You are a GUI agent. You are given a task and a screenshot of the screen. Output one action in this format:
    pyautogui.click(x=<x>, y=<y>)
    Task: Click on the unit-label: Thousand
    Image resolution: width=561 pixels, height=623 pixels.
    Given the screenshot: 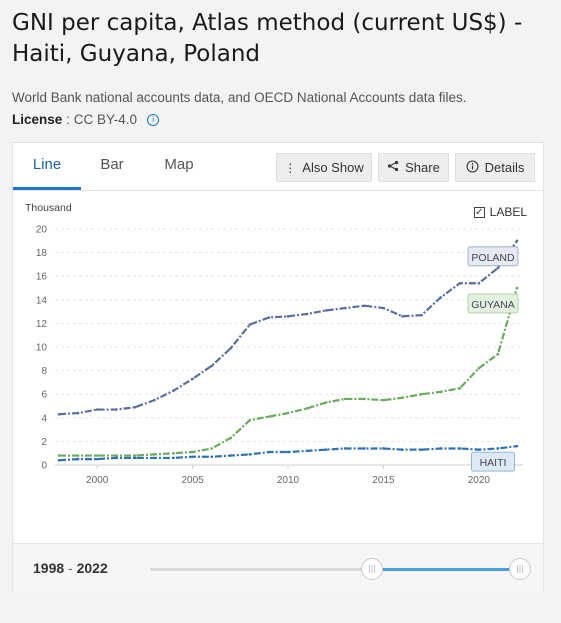 What is the action you would take?
    pyautogui.click(x=48, y=208)
    